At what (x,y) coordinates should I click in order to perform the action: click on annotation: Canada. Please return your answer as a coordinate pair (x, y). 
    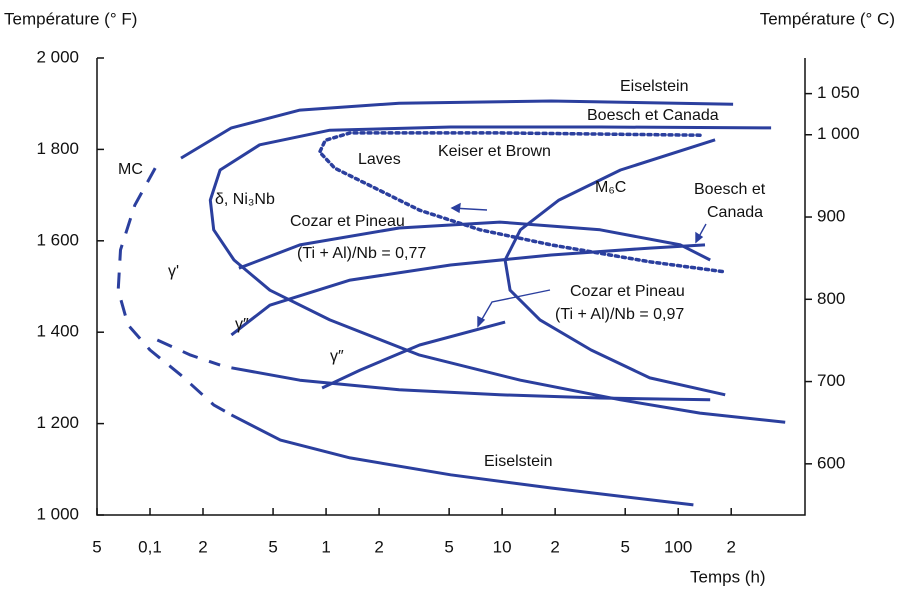
    Looking at the image, I should click on (735, 212).